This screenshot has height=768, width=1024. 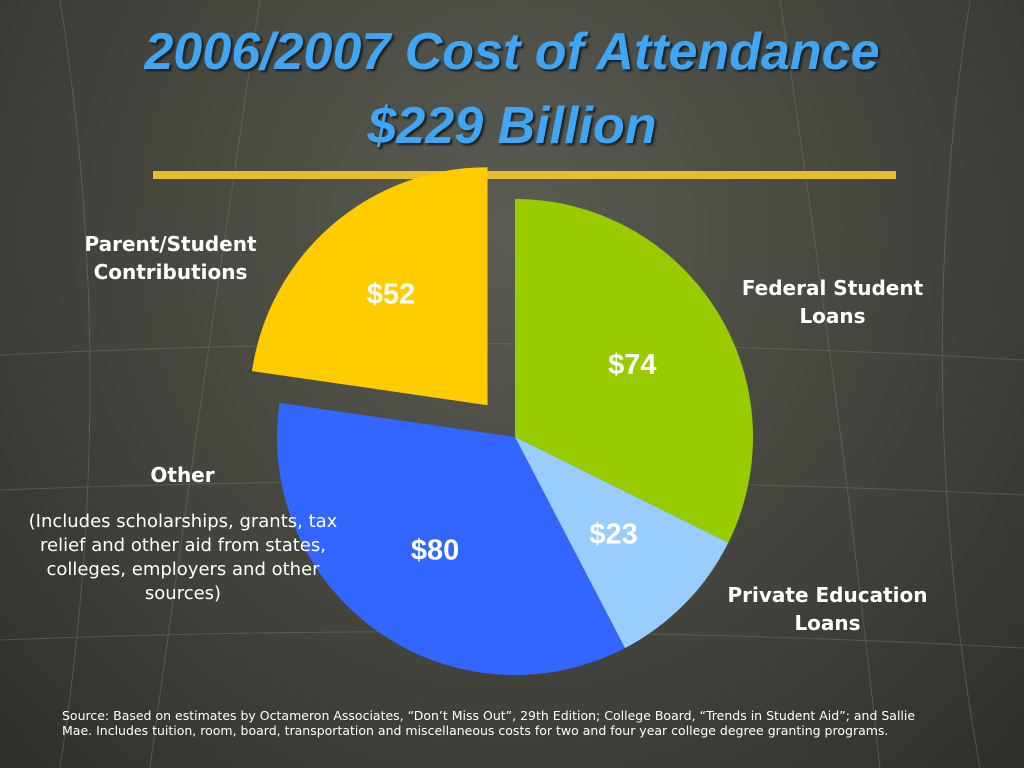 I want to click on label-parent-line1: Parent/Student, so click(x=170, y=244).